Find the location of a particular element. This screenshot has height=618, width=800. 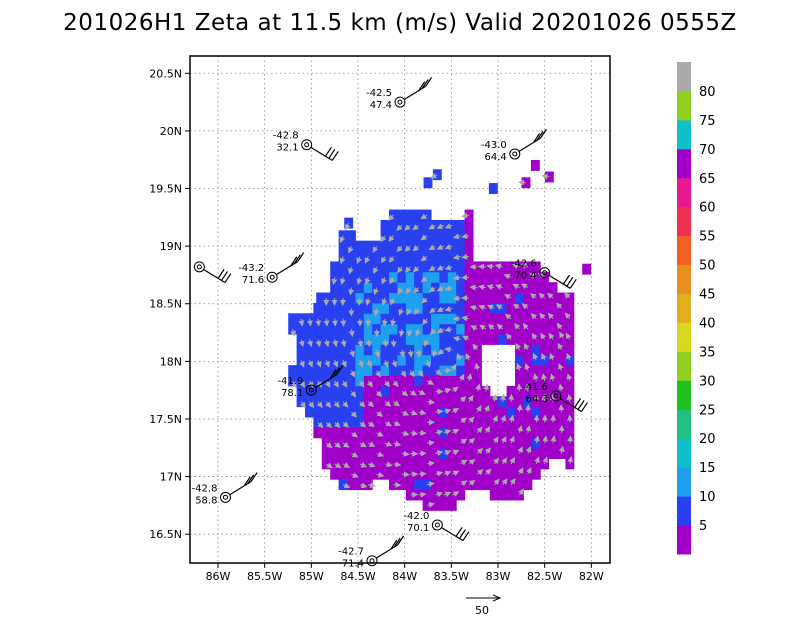

station-temperature: -42.5 is located at coordinates (379, 93).